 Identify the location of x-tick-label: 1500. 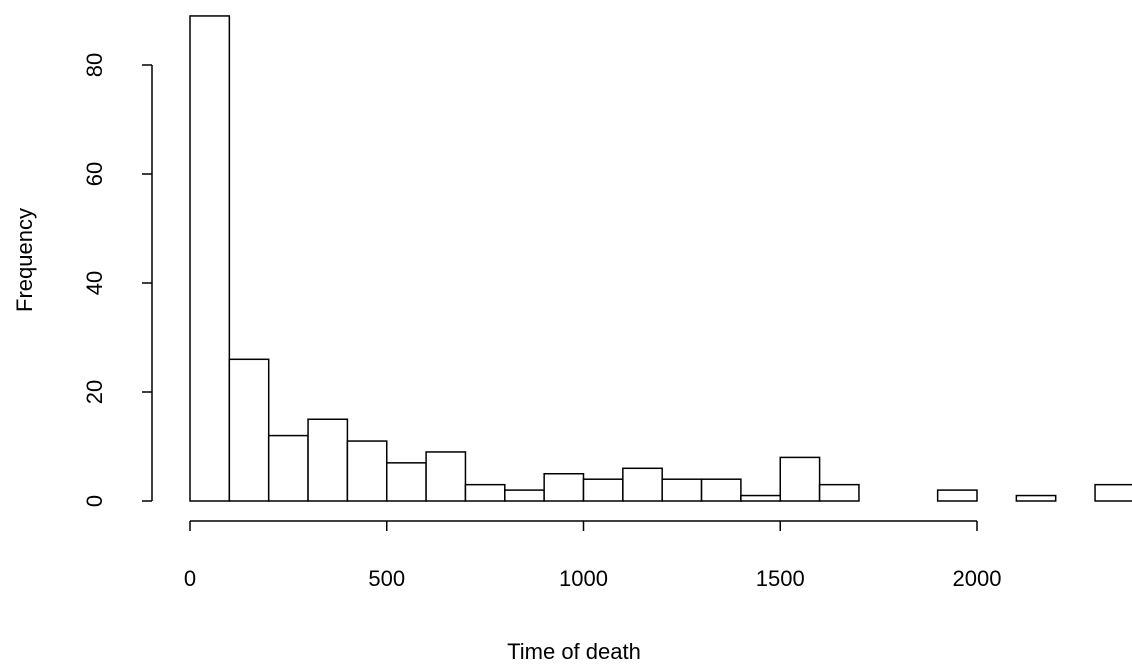
(780, 578).